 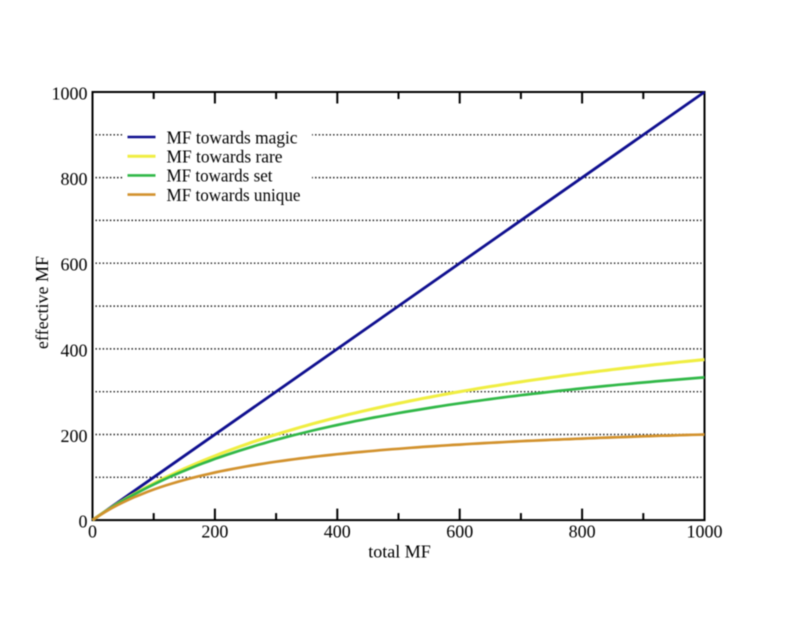 What do you see at coordinates (232, 137) in the screenshot?
I see `svg-text: MF towards magic` at bounding box center [232, 137].